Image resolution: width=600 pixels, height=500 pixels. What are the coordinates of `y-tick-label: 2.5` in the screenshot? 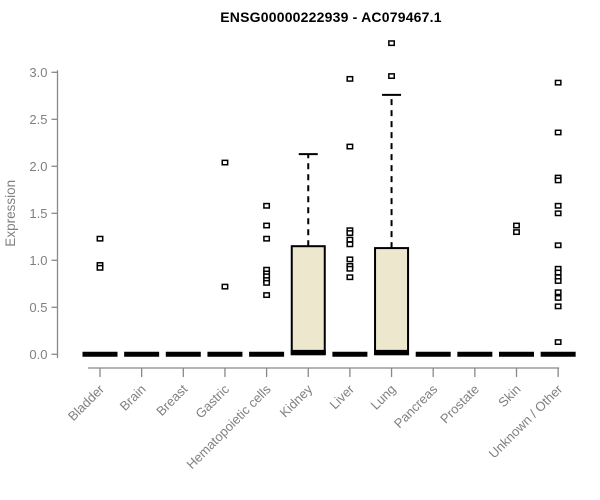 It's located at (38, 119).